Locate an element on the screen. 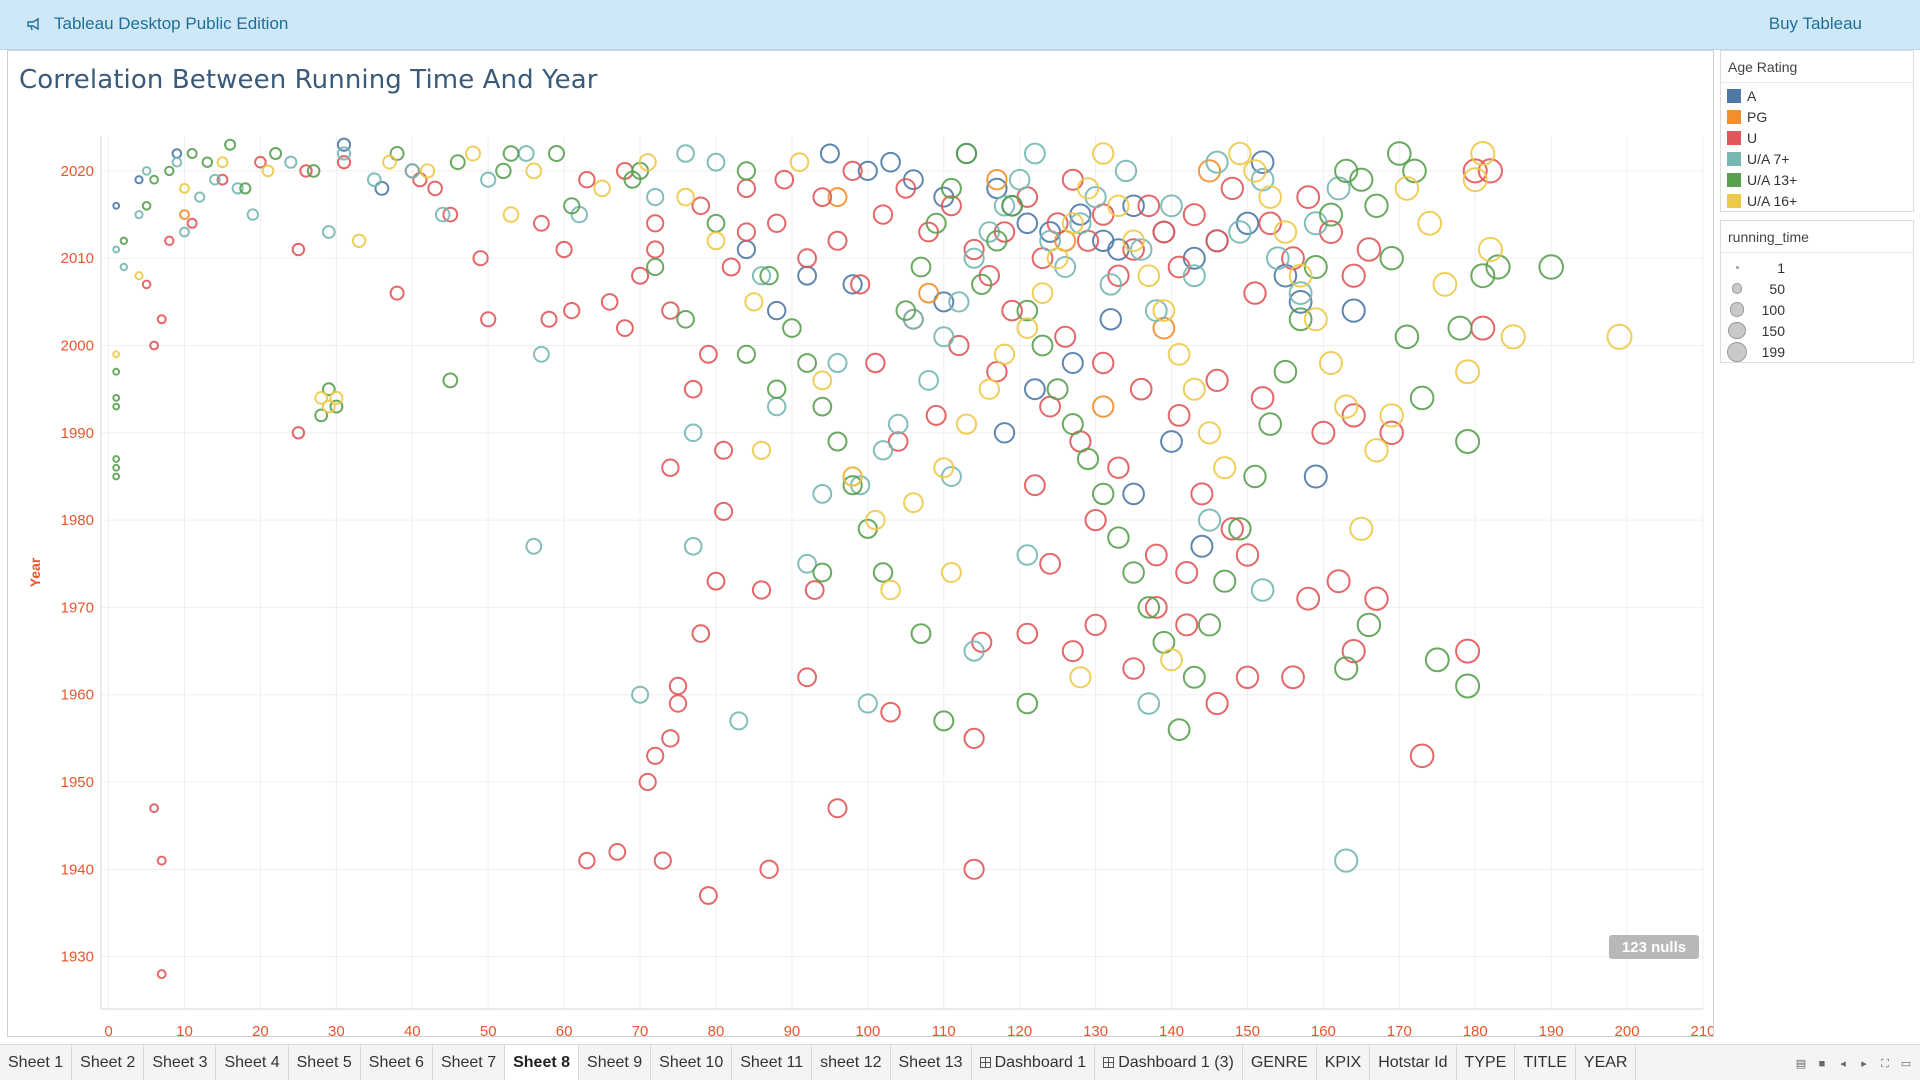 Image resolution: width=1920 pixels, height=1080 pixels. color-legend-item: U/A 16+ is located at coordinates (1817, 200).